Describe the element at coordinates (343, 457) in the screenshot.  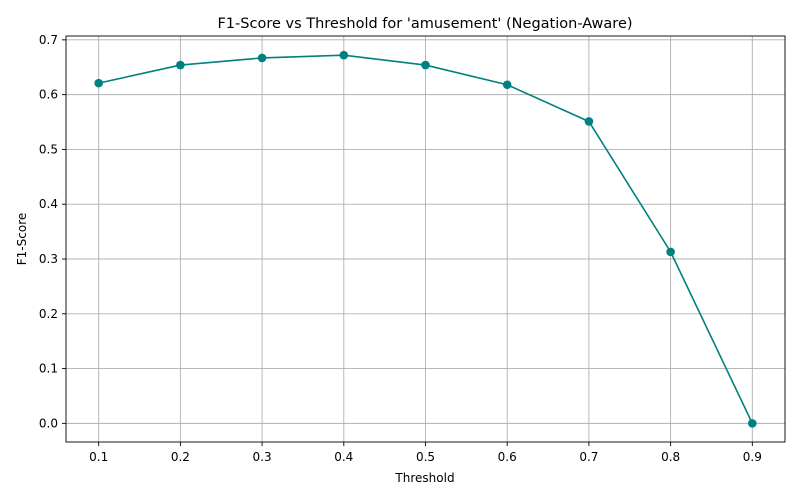
I see `x-tick-label: 0.4` at that location.